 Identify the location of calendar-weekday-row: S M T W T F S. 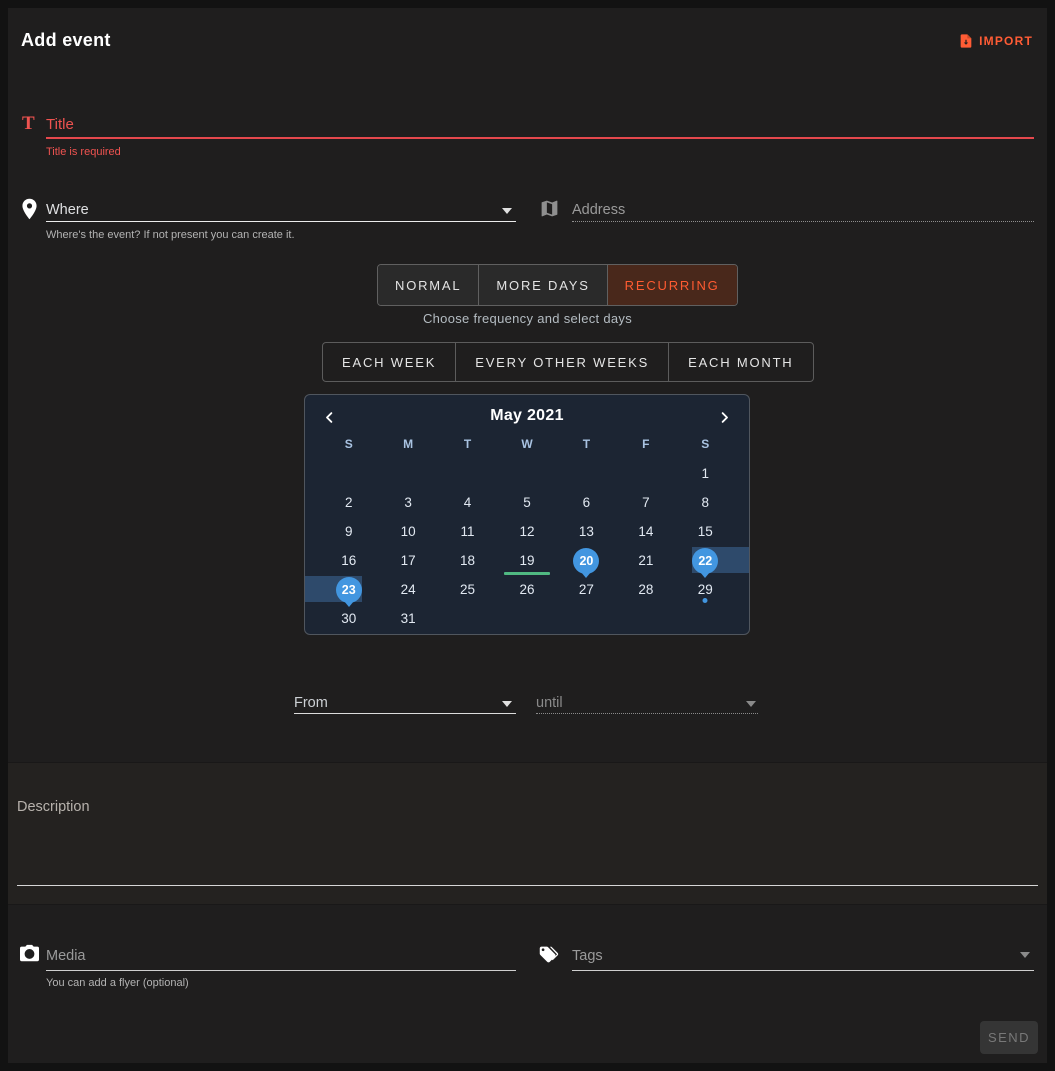
(527, 444).